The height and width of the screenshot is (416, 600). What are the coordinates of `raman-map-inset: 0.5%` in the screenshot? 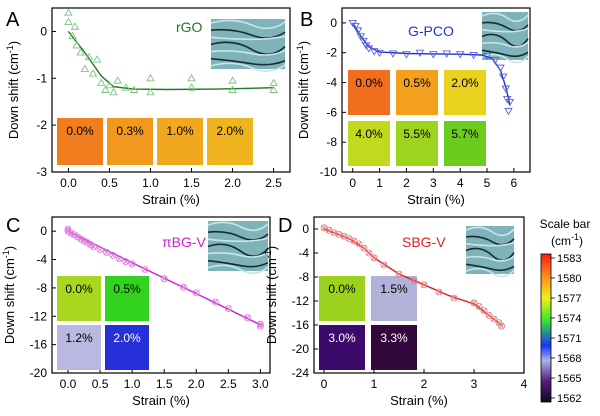 It's located at (417, 92).